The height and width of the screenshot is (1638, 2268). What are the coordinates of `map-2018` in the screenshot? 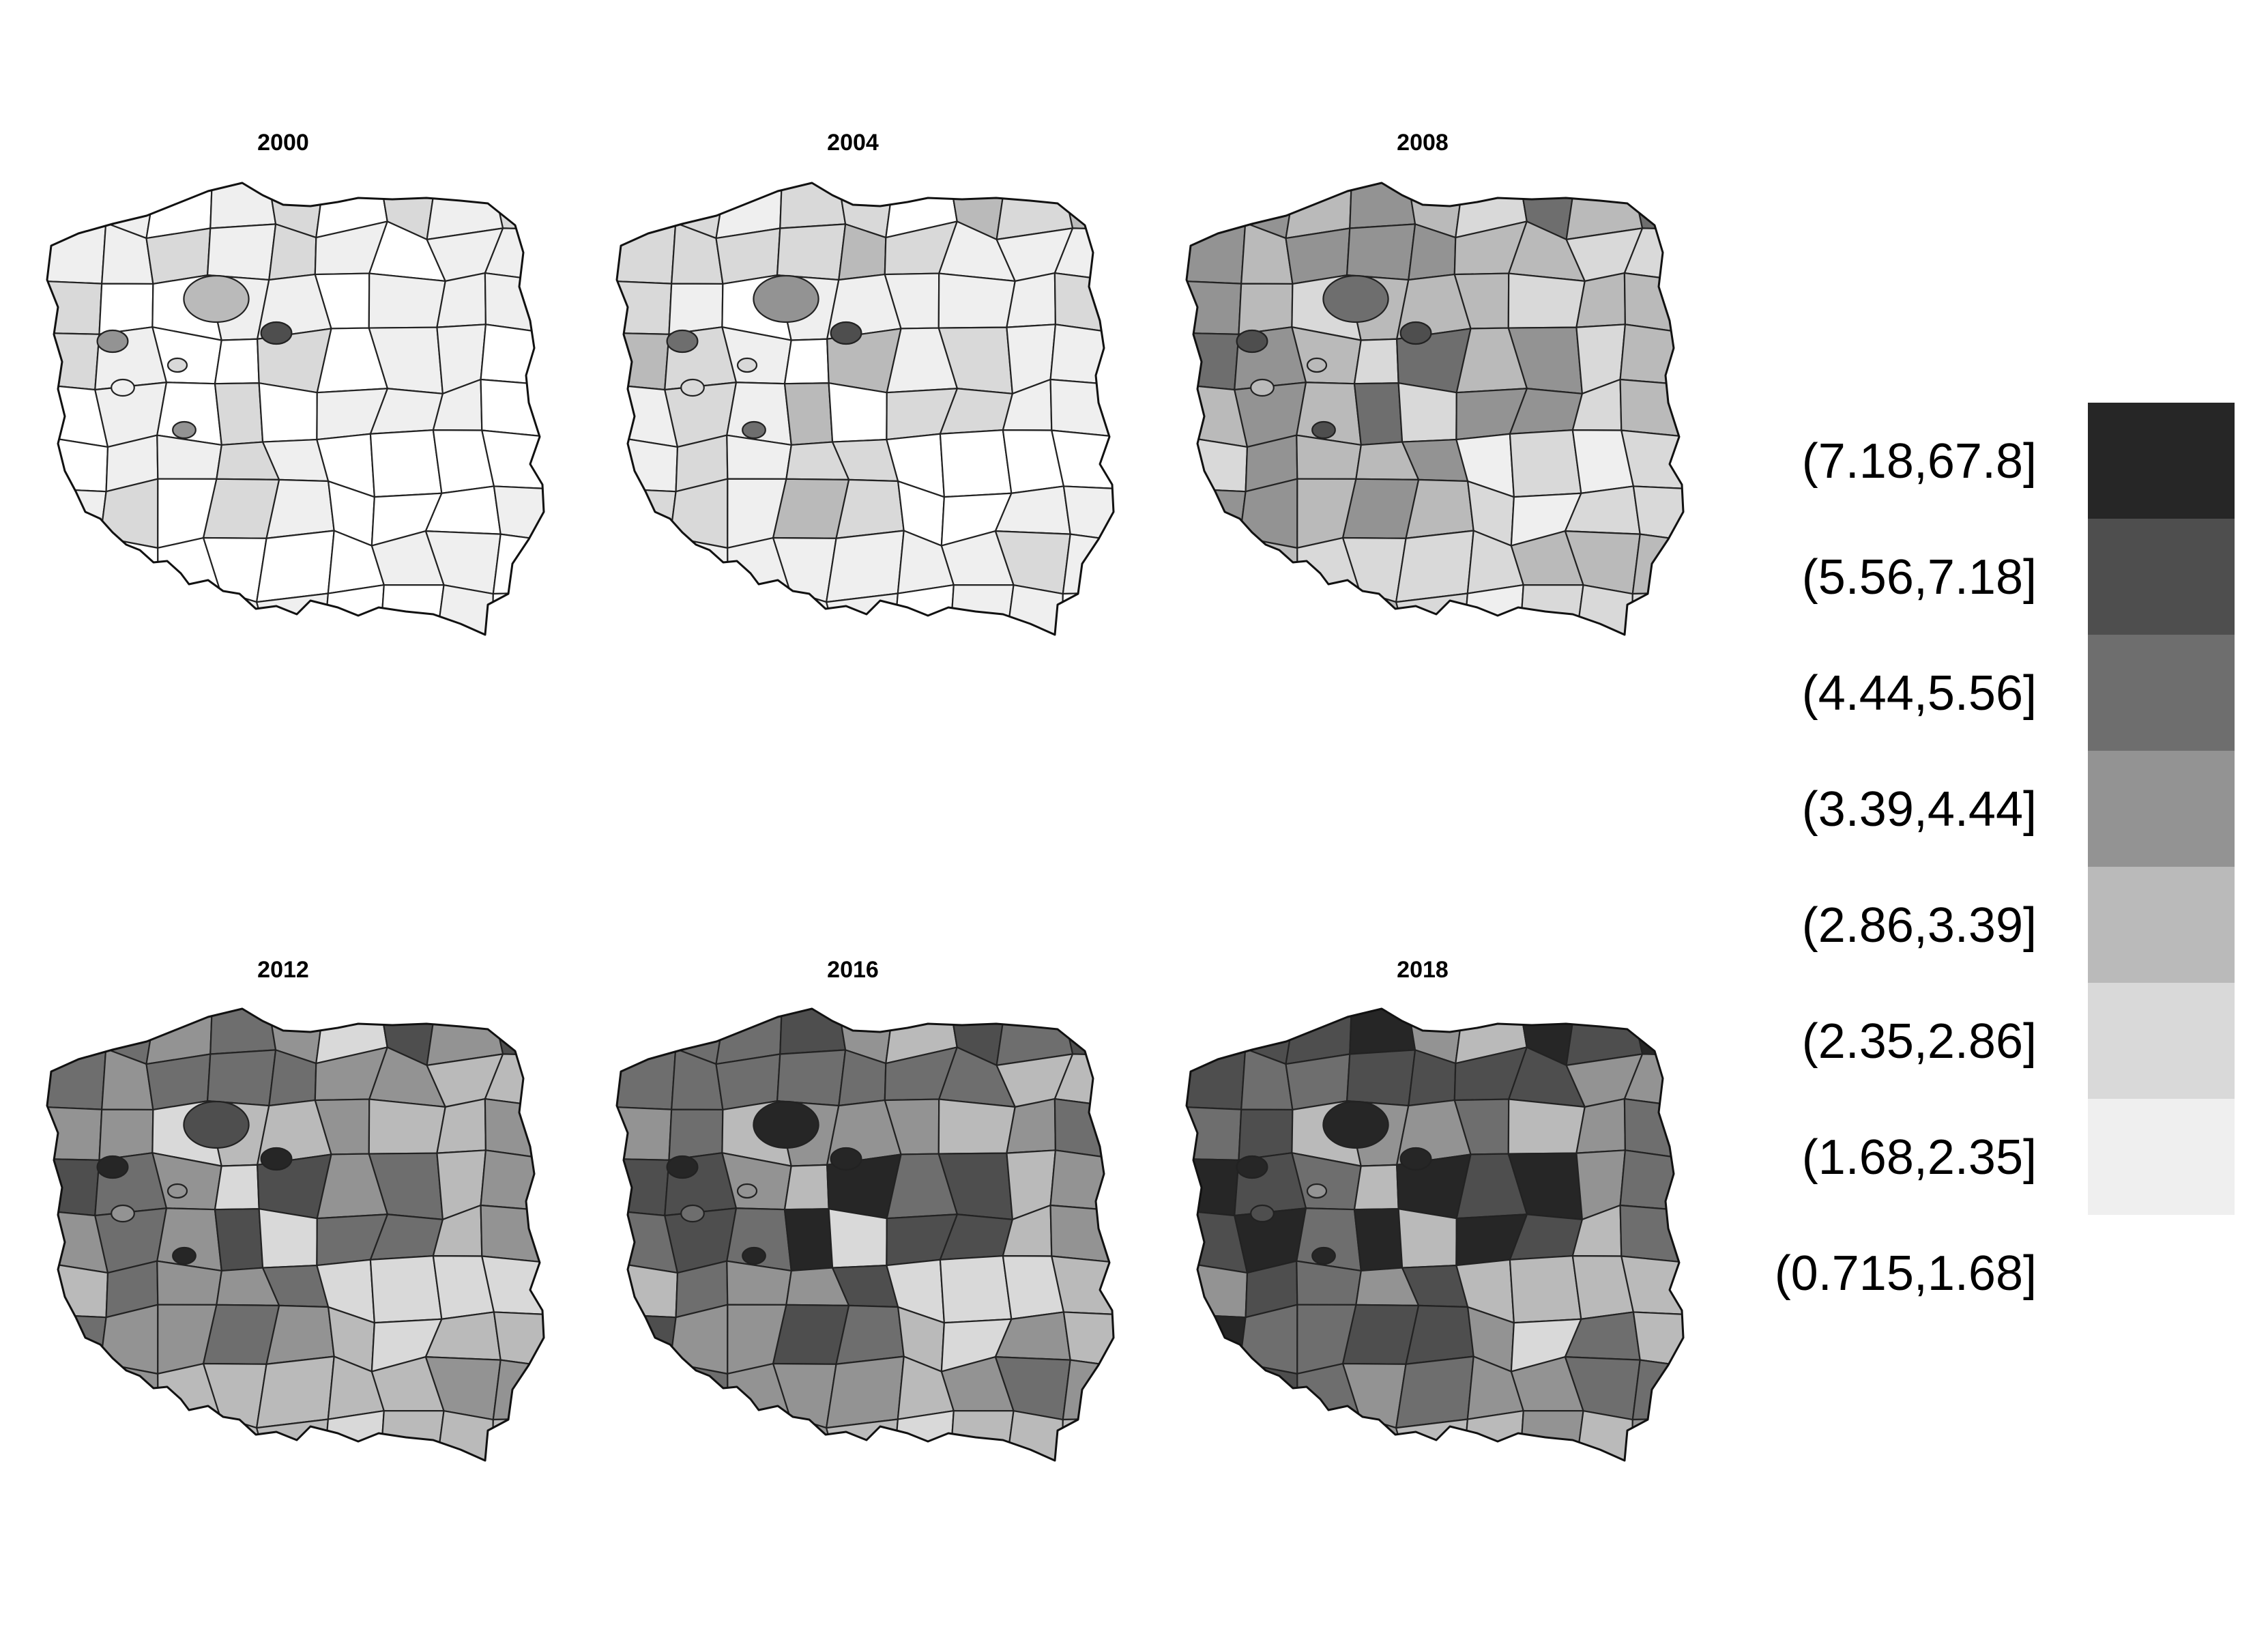 It's located at (1435, 1234).